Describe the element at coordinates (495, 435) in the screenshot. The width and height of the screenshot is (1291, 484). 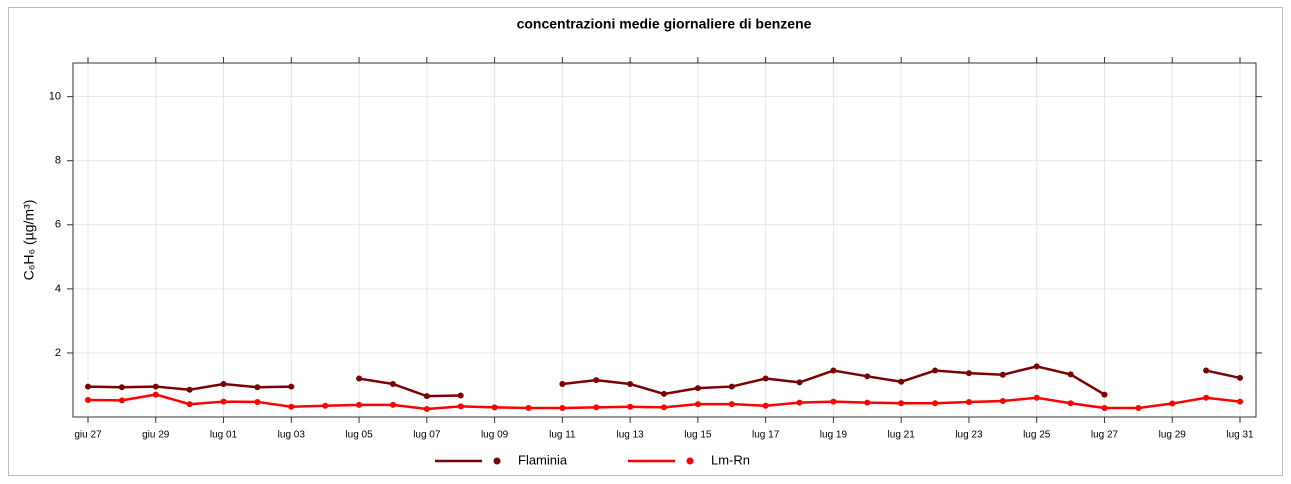
I see `x-tick-label: lug 09` at that location.